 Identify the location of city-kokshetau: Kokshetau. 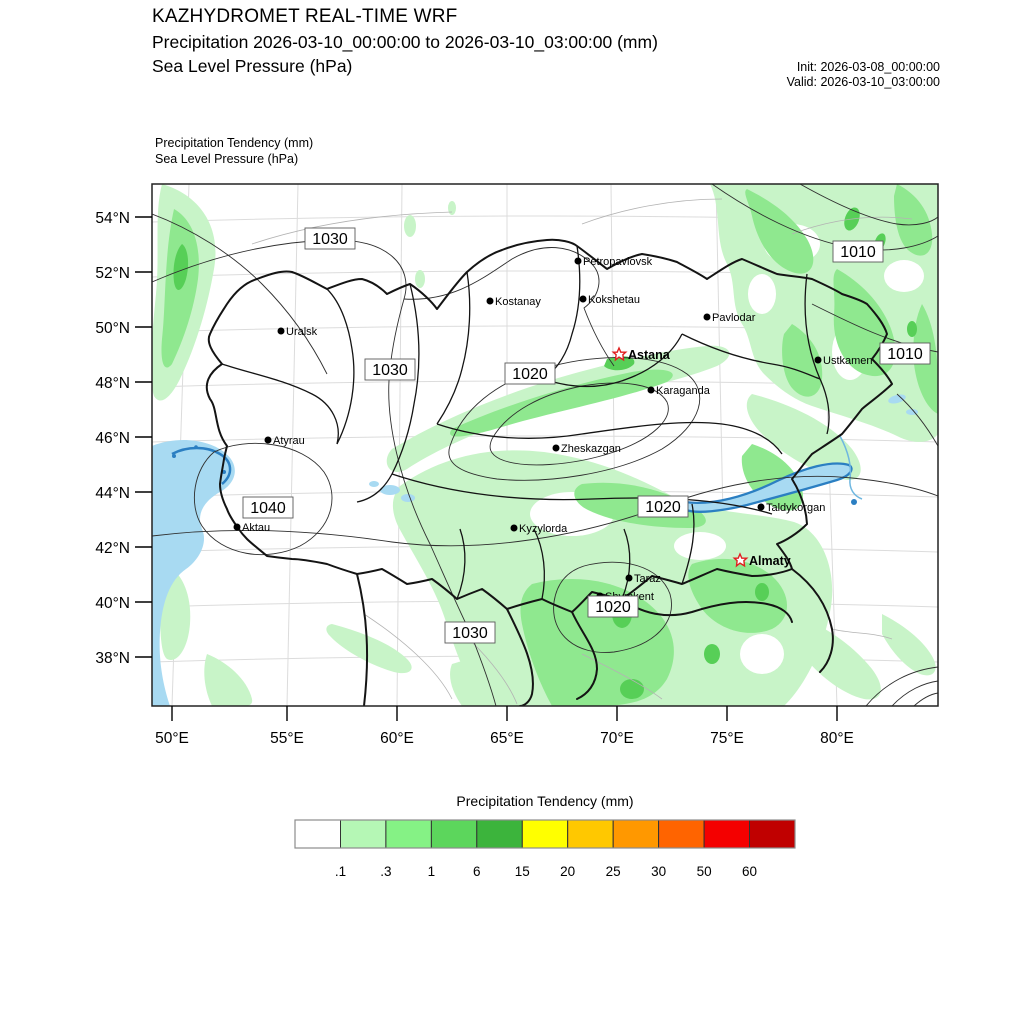
(609, 300).